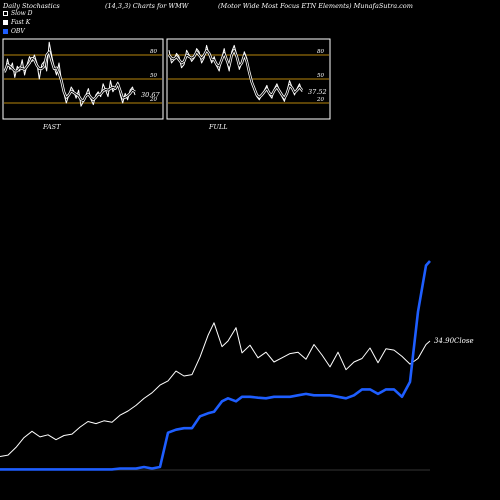  I want to click on fast-fast-k-line, so click(70, 74).